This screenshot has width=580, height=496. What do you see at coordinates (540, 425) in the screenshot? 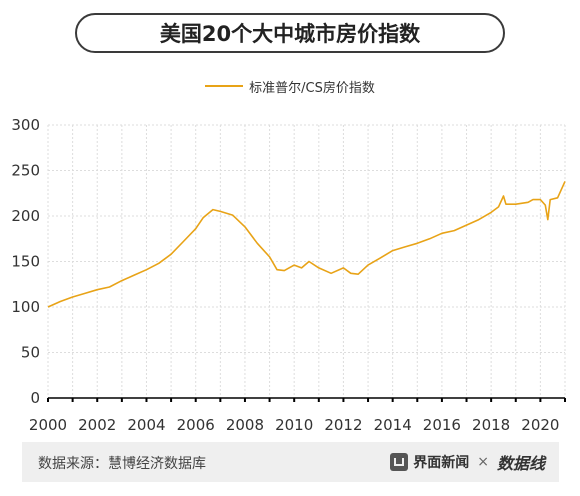
I see `x-tick-label: 2020` at bounding box center [540, 425].